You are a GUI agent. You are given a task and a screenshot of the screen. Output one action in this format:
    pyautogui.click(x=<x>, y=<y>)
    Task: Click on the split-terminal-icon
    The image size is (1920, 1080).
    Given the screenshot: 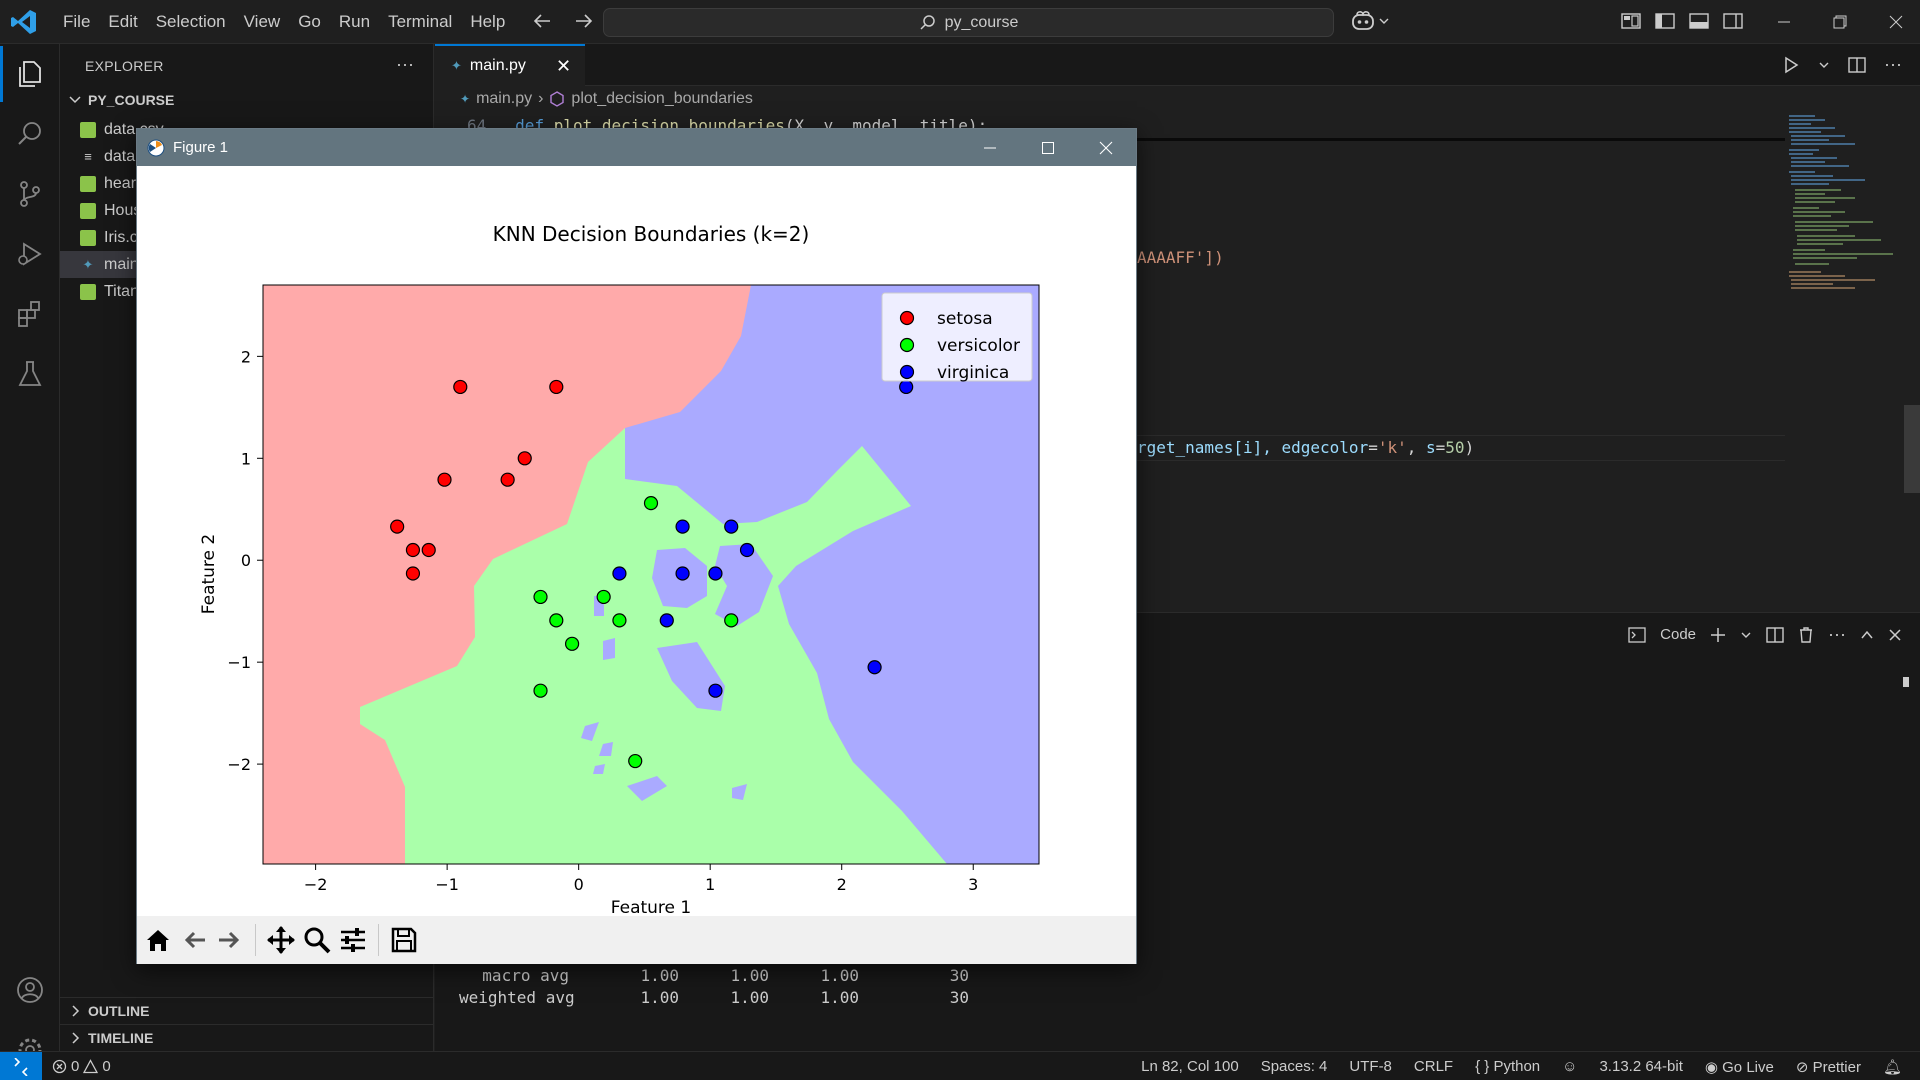 What is the action you would take?
    pyautogui.click(x=1775, y=635)
    